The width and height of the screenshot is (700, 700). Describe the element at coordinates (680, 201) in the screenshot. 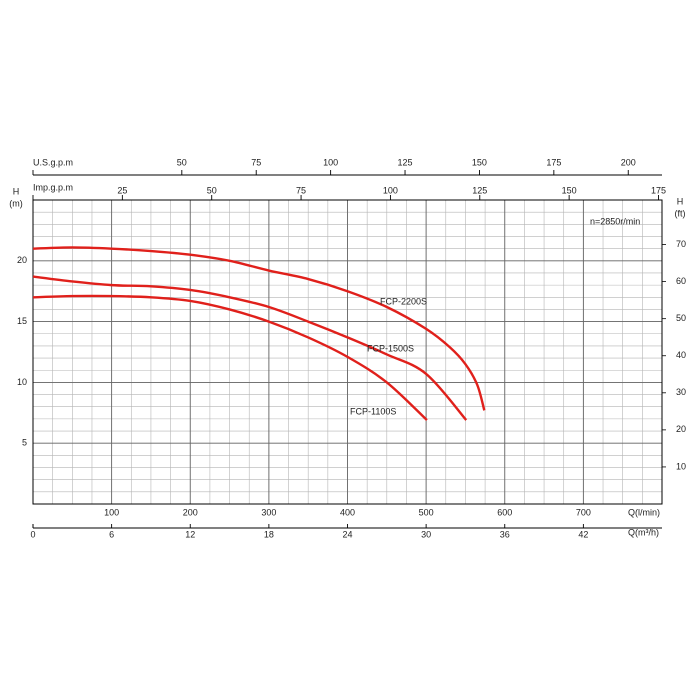

I see `y2-axis-label: H` at that location.